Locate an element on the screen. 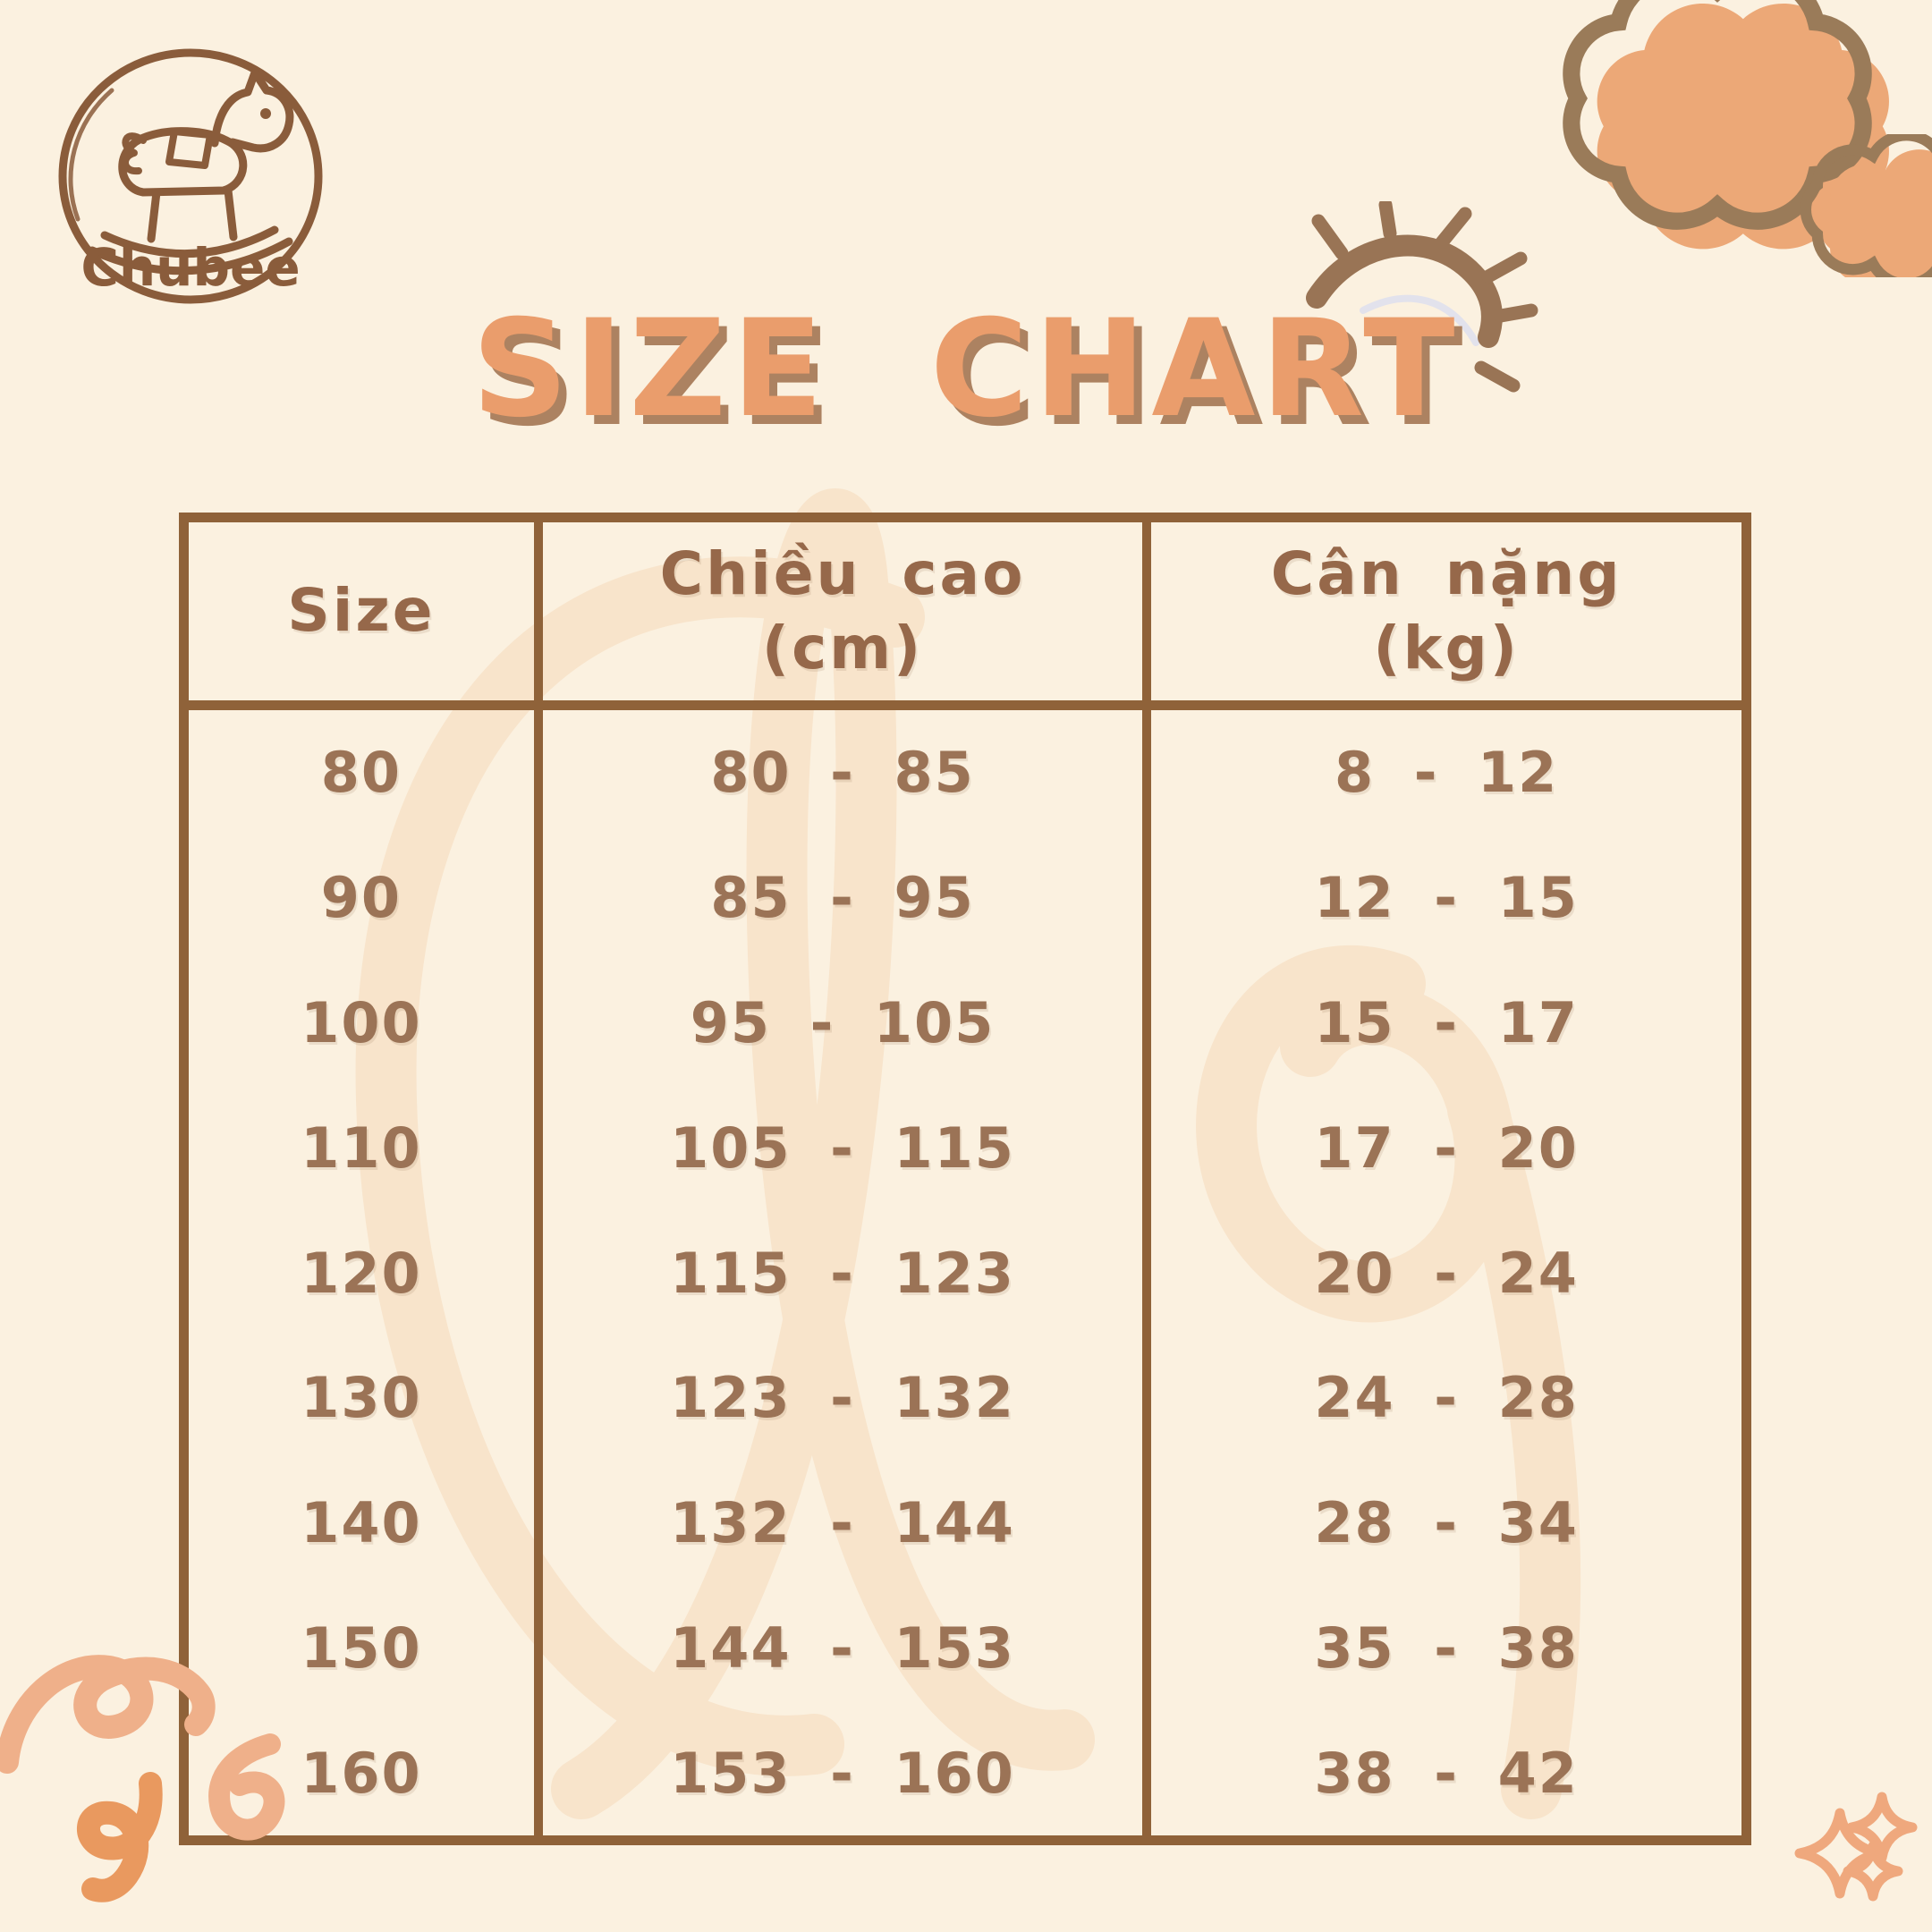 The width and height of the screenshot is (1932, 1932). cell-weight: 20 - 24 is located at coordinates (1446, 1273).